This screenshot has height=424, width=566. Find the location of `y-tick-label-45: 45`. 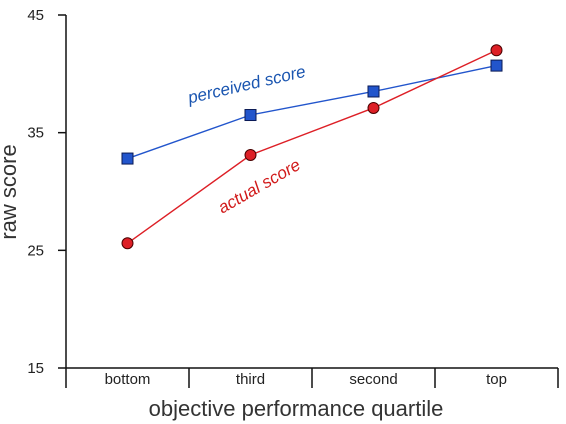

y-tick-label-45: 45 is located at coordinates (35, 15).